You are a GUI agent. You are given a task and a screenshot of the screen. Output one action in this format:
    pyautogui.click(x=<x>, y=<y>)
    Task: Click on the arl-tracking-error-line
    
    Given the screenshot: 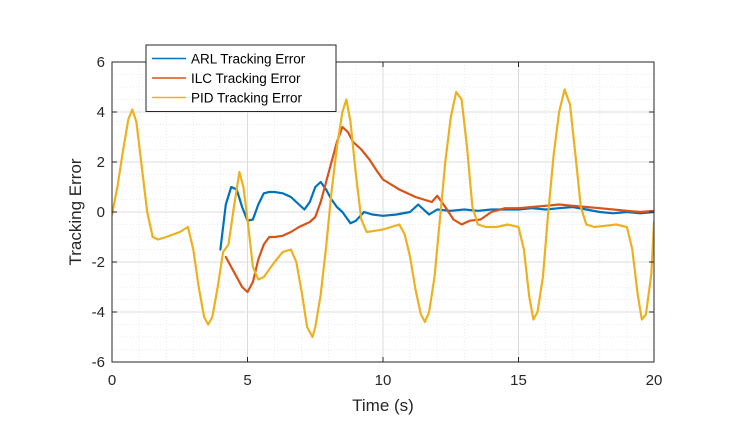 What is the action you would take?
    pyautogui.click(x=436, y=215)
    